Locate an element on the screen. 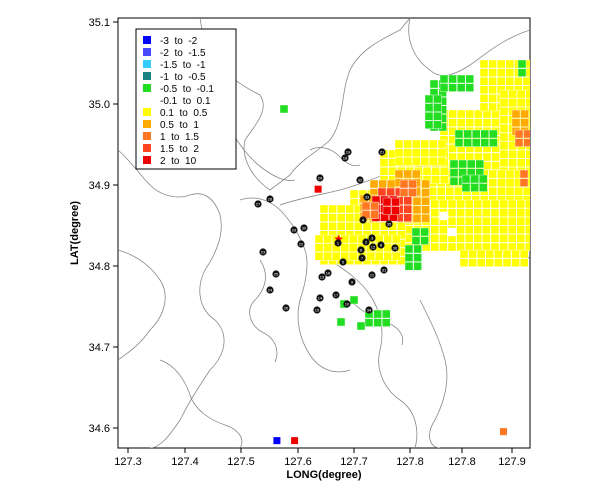 This screenshot has width=600, height=500. station-number: 8 is located at coordinates (381, 244).